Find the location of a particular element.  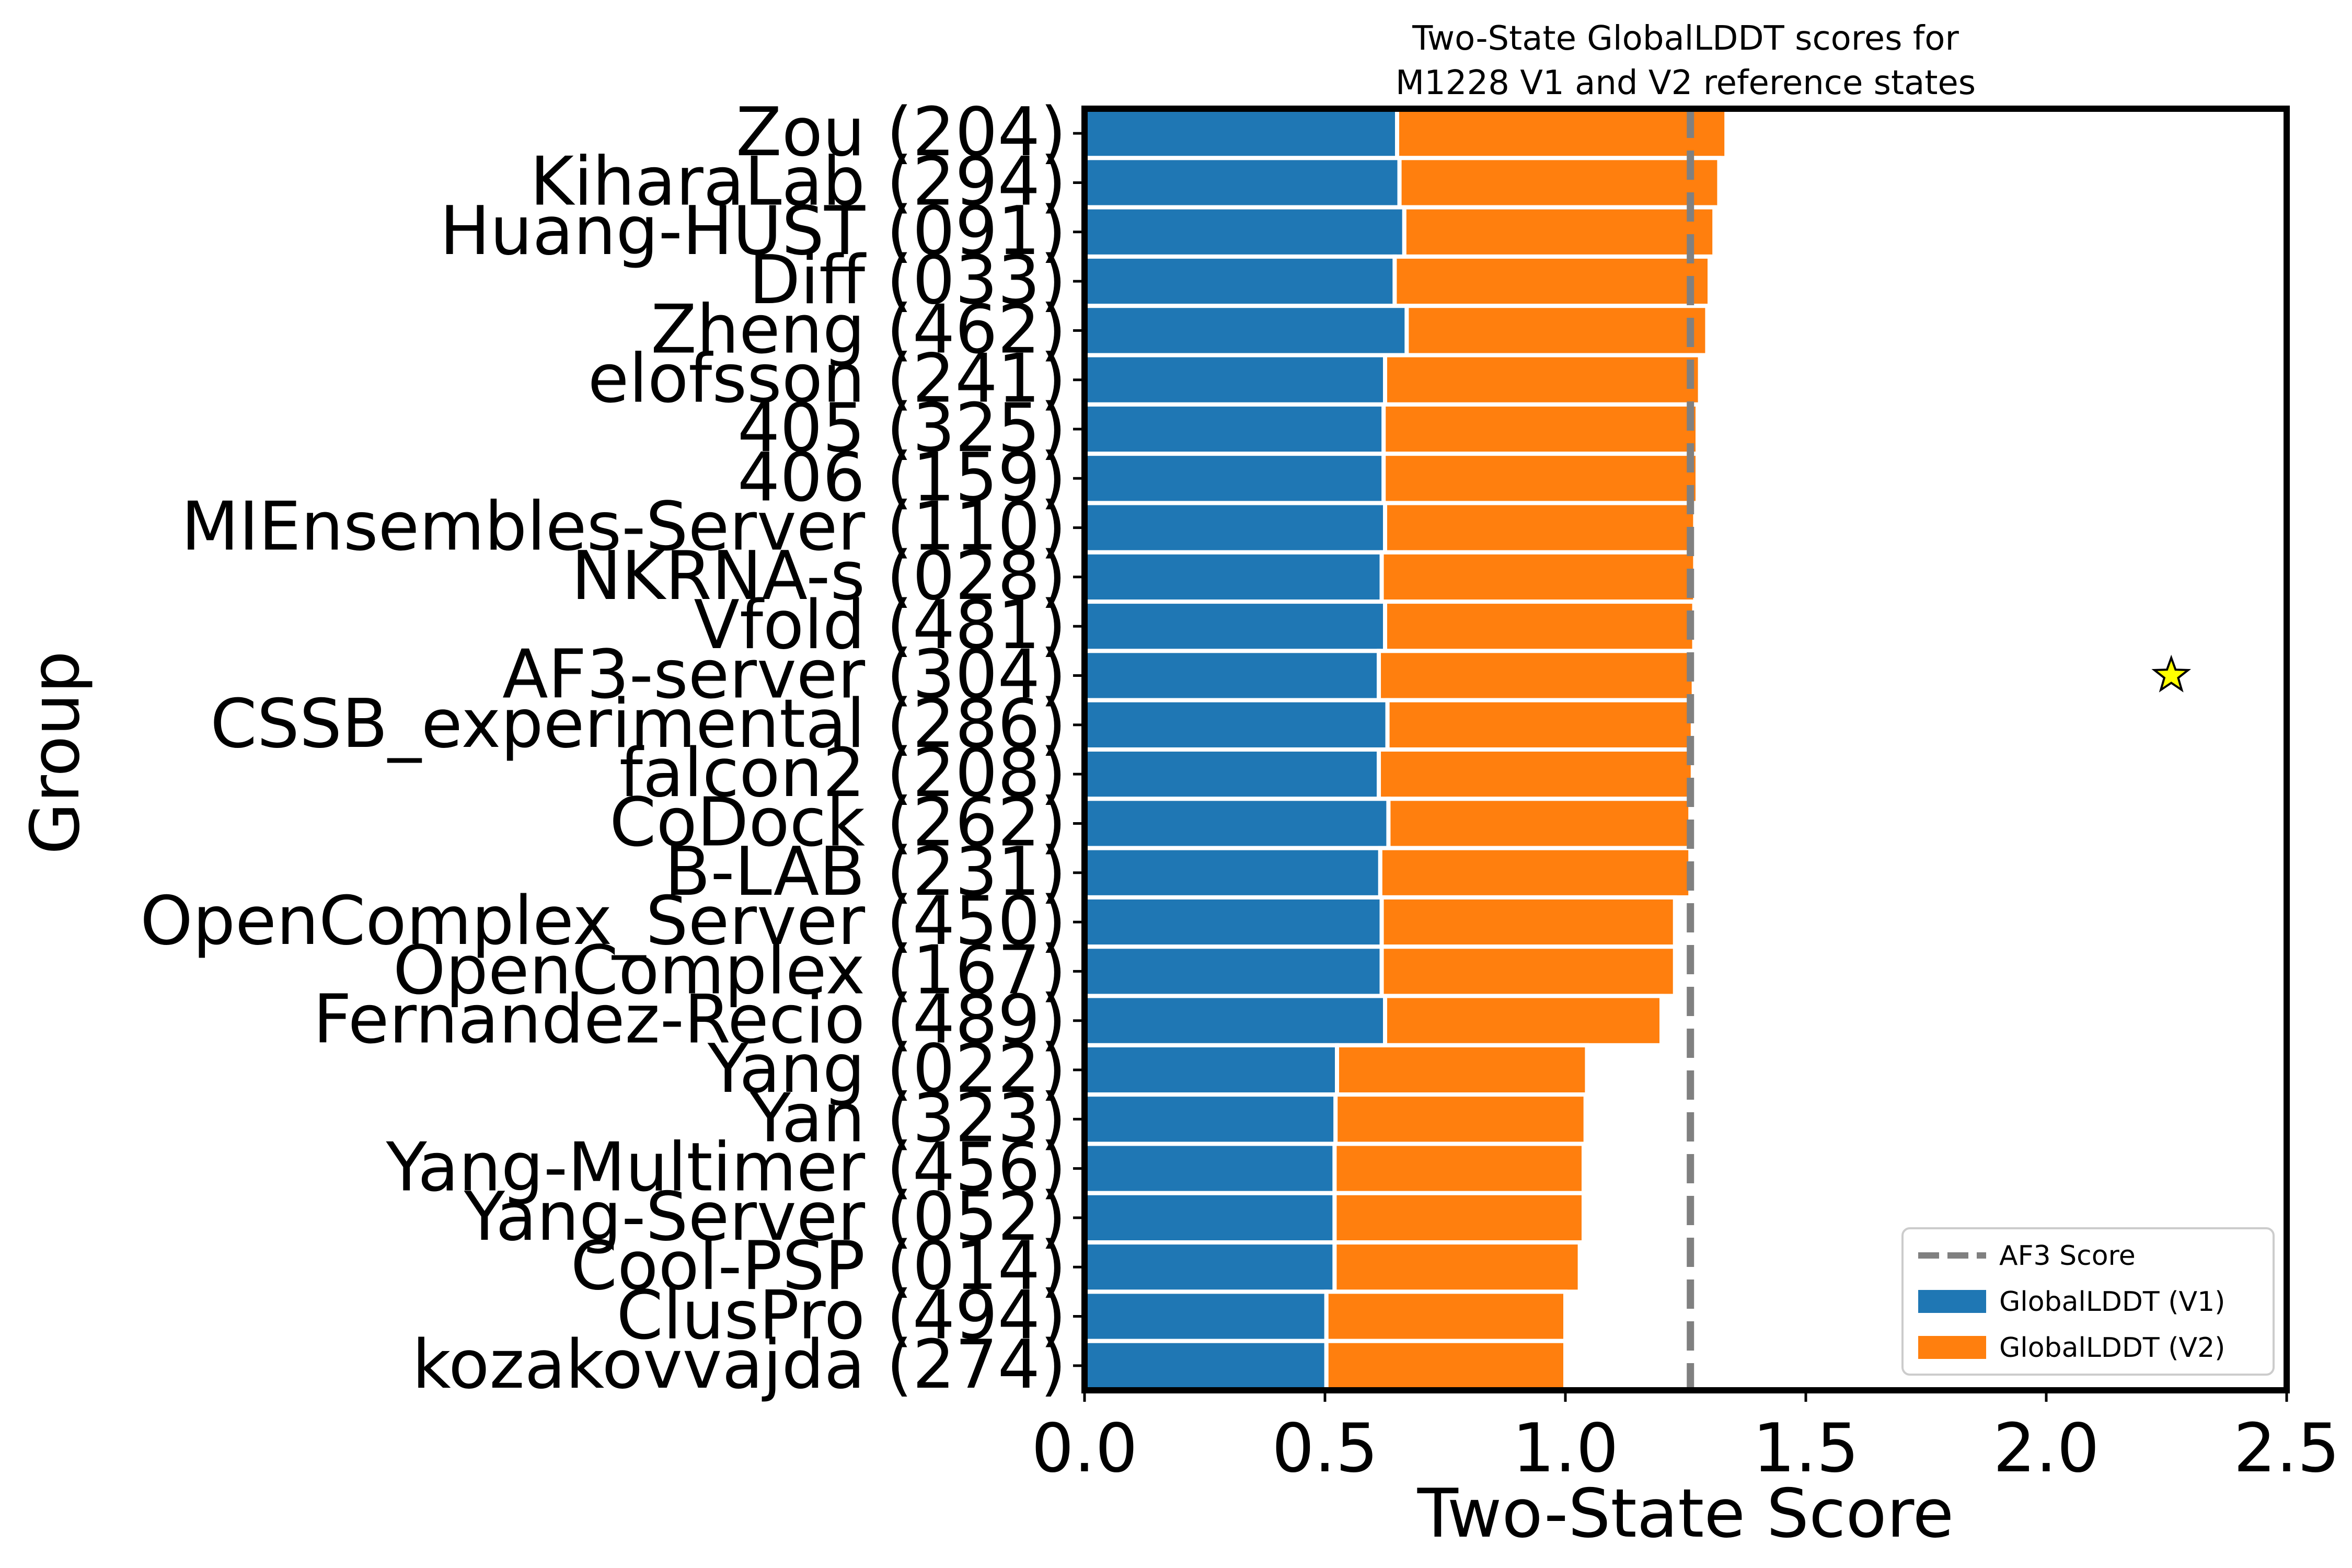

y-tick-label: Yan (323) is located at coordinates (908, 1118).